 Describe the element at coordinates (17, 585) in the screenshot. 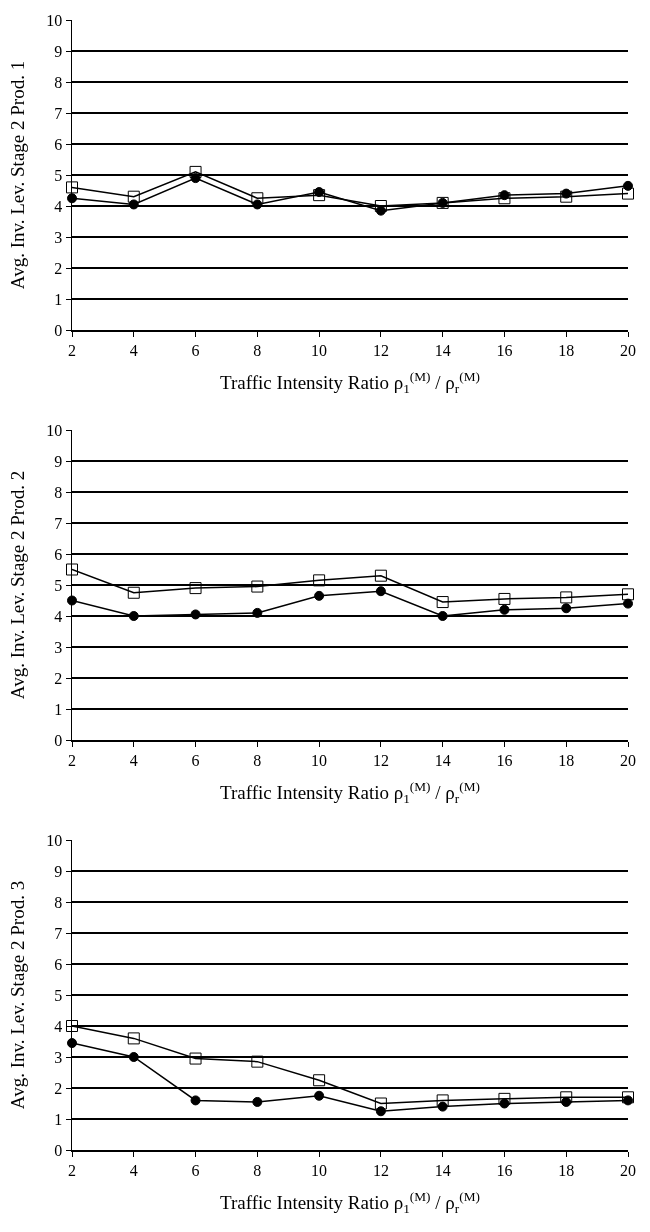

I see `y-axis-title: Avg. Inv. Lev. Stage 2 Prod. 2` at that location.